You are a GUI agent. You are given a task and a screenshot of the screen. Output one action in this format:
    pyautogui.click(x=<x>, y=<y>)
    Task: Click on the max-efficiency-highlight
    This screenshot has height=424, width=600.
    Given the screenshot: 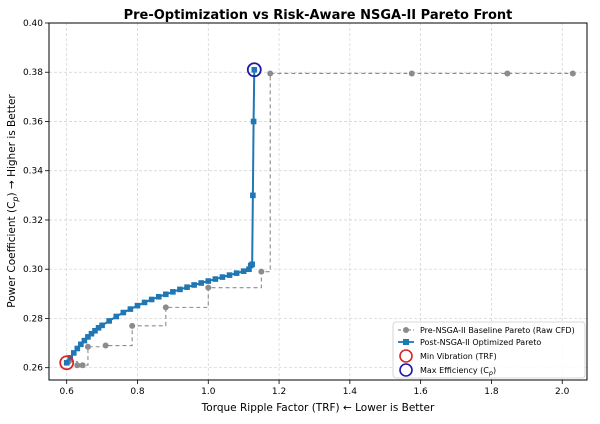 What is the action you would take?
    pyautogui.click(x=254, y=70)
    